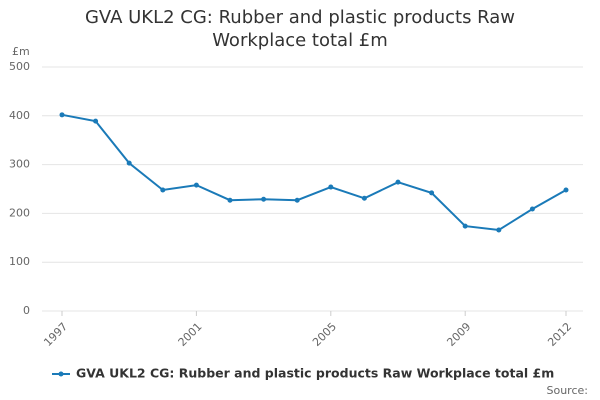 This screenshot has height=400, width=600. Describe the element at coordinates (190, 334) in the screenshot. I see `x-tick-label: 2001` at that location.